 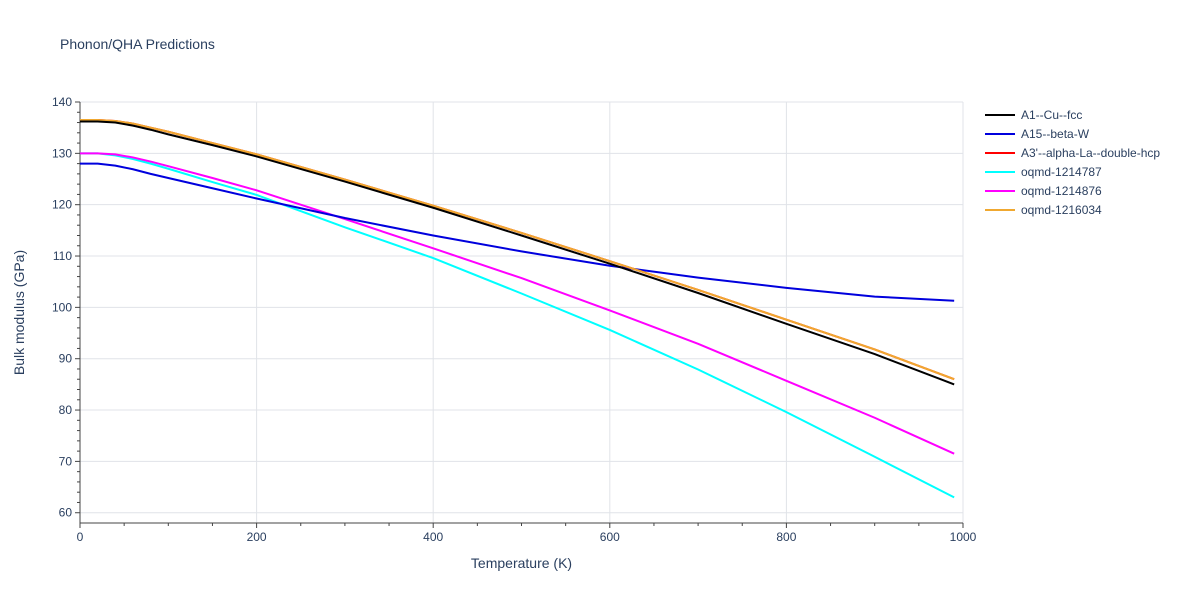 What do you see at coordinates (62, 153) in the screenshot?
I see `y-tick-label: 130` at bounding box center [62, 153].